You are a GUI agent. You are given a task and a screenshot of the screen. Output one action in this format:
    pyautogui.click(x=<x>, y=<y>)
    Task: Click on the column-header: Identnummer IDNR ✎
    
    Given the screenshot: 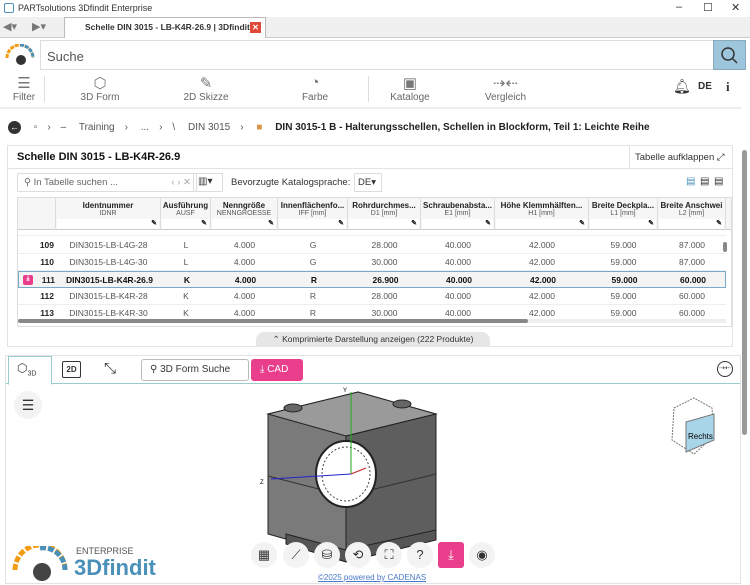 What is the action you would take?
    pyautogui.click(x=108, y=214)
    